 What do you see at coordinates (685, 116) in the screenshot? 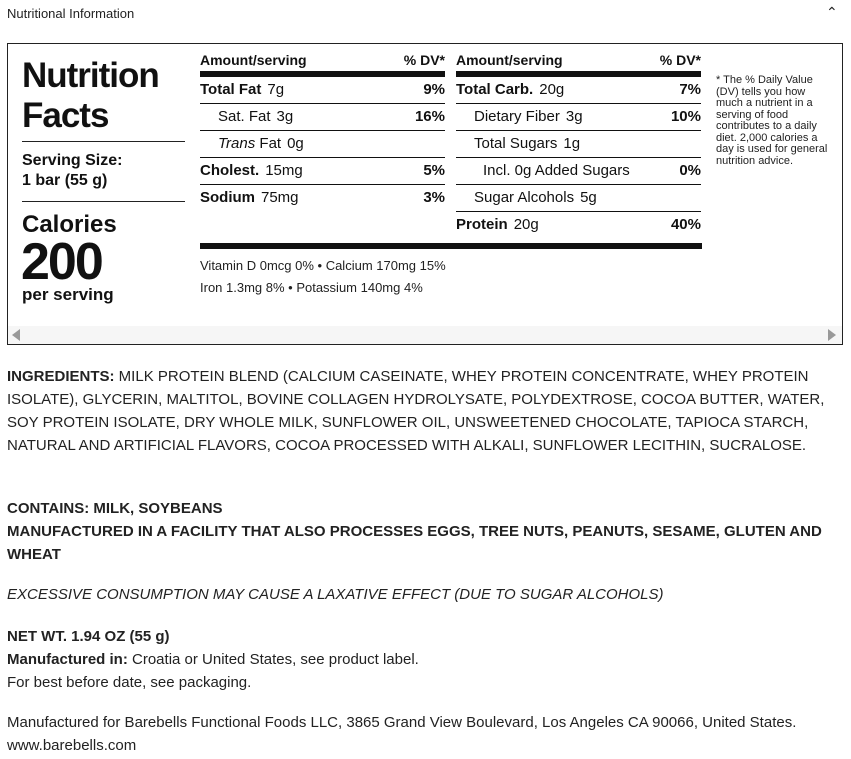
I see `nutrient-dv: 10%` at bounding box center [685, 116].